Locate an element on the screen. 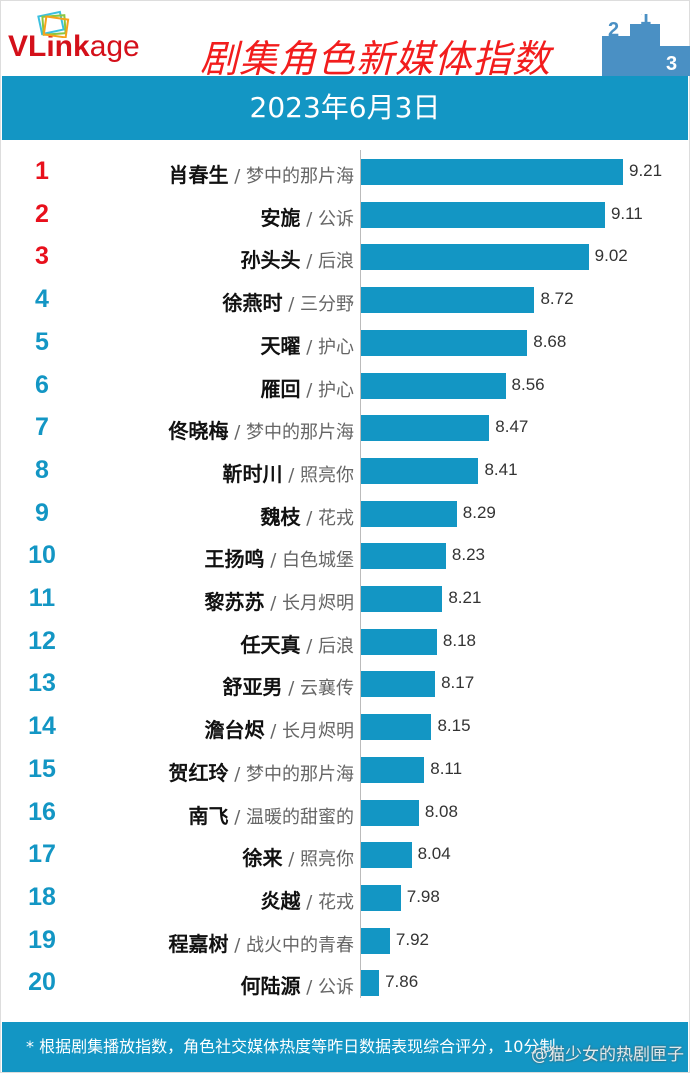 This screenshot has width=690, height=1073. chart-row: 3 孙头头 / 后浪 9.02 is located at coordinates (345, 257).